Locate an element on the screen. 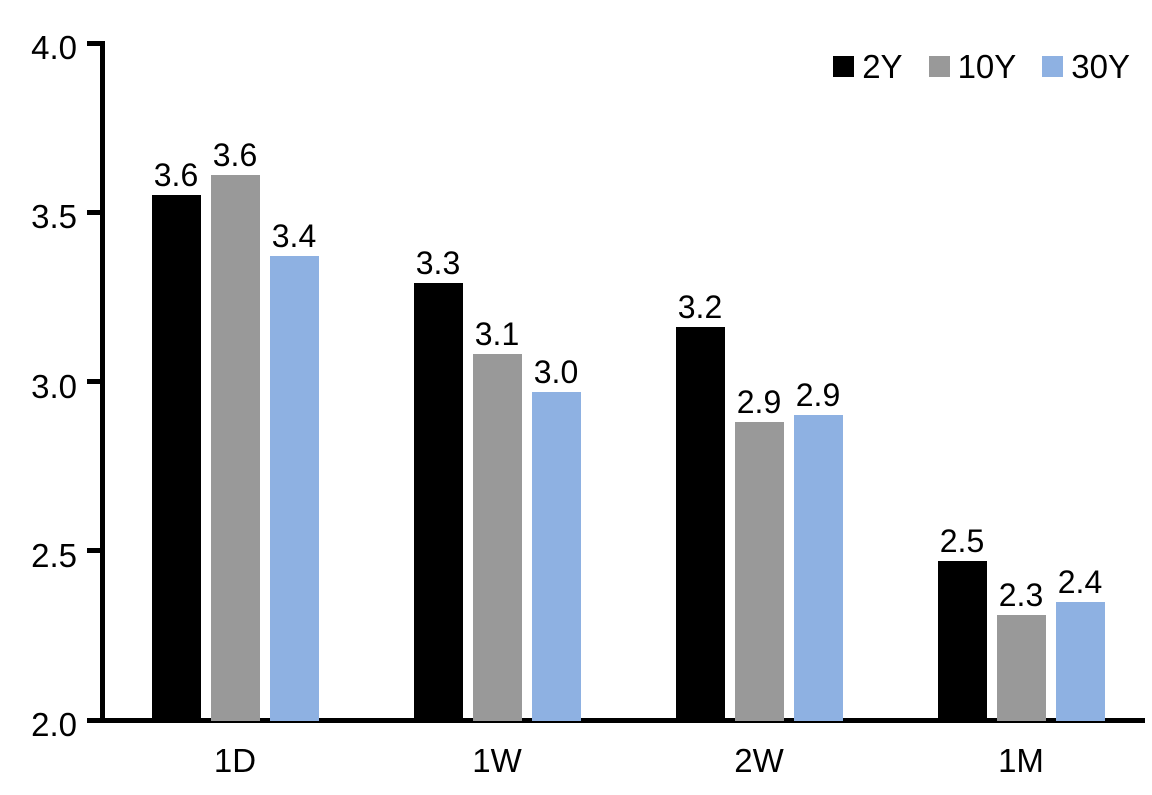 This screenshot has width=1152, height=795. bar-2Y-1D is located at coordinates (176, 458).